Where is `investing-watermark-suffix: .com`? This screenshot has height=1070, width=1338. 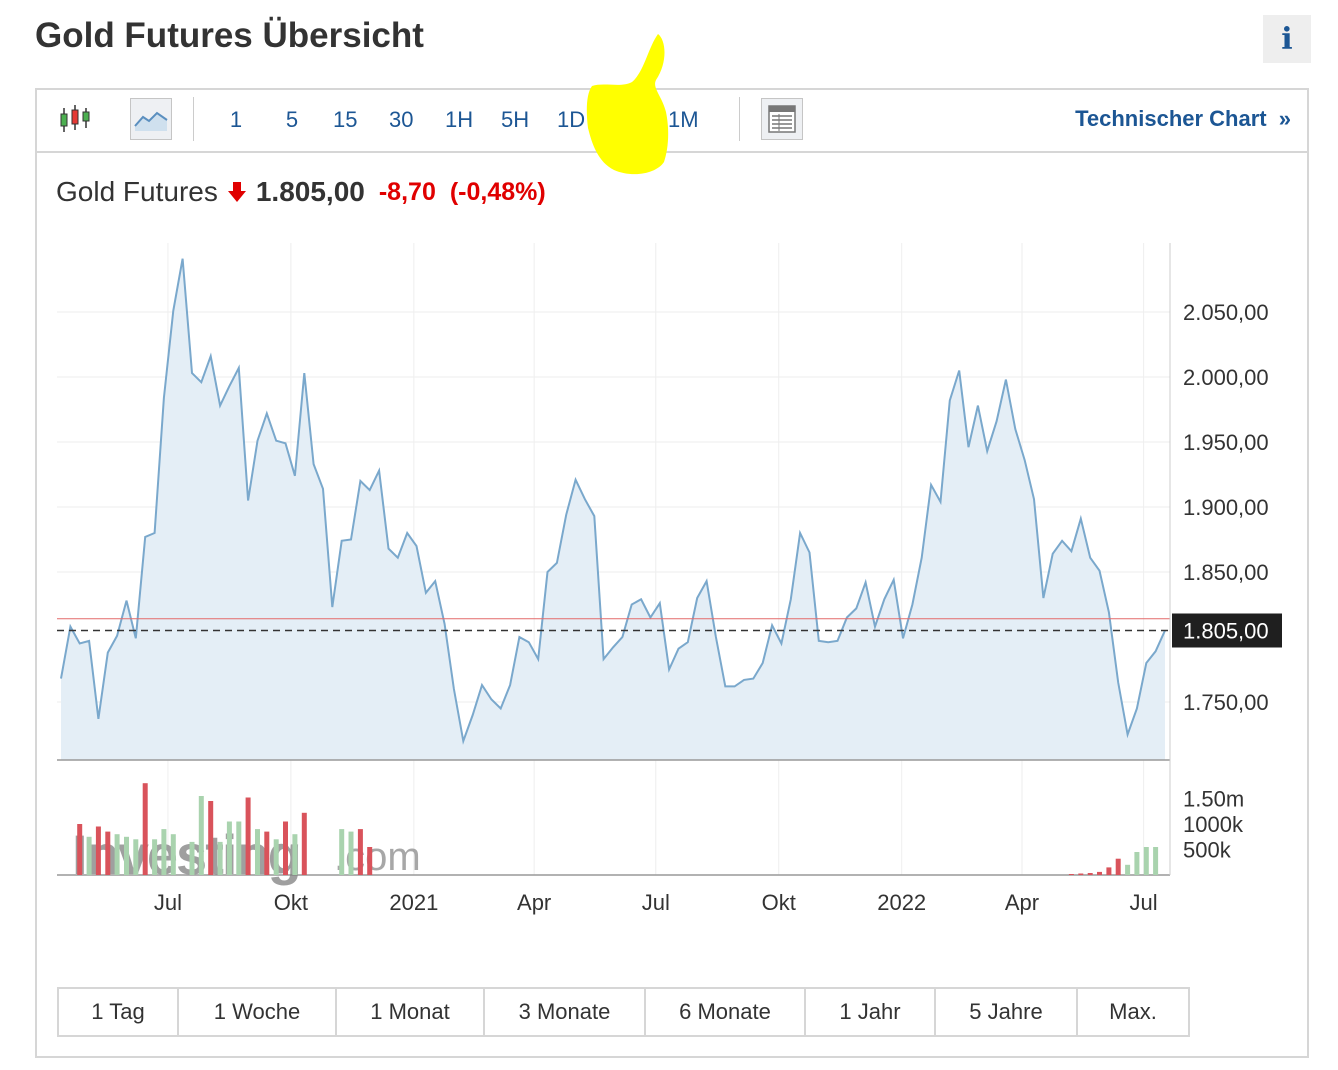 investing-watermark-suffix: .com is located at coordinates (377, 857).